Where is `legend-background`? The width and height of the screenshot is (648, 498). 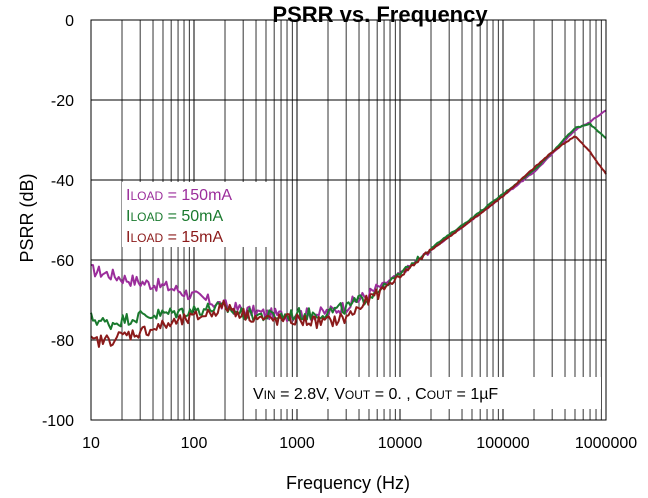
legend-background is located at coordinates (197, 214).